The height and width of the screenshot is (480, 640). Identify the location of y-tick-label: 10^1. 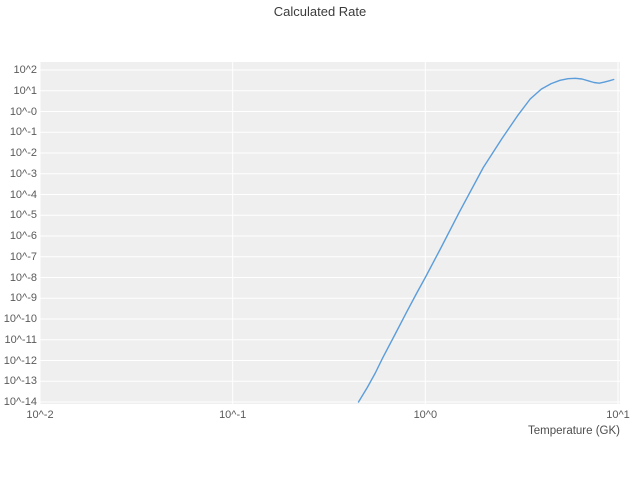
(25, 90).